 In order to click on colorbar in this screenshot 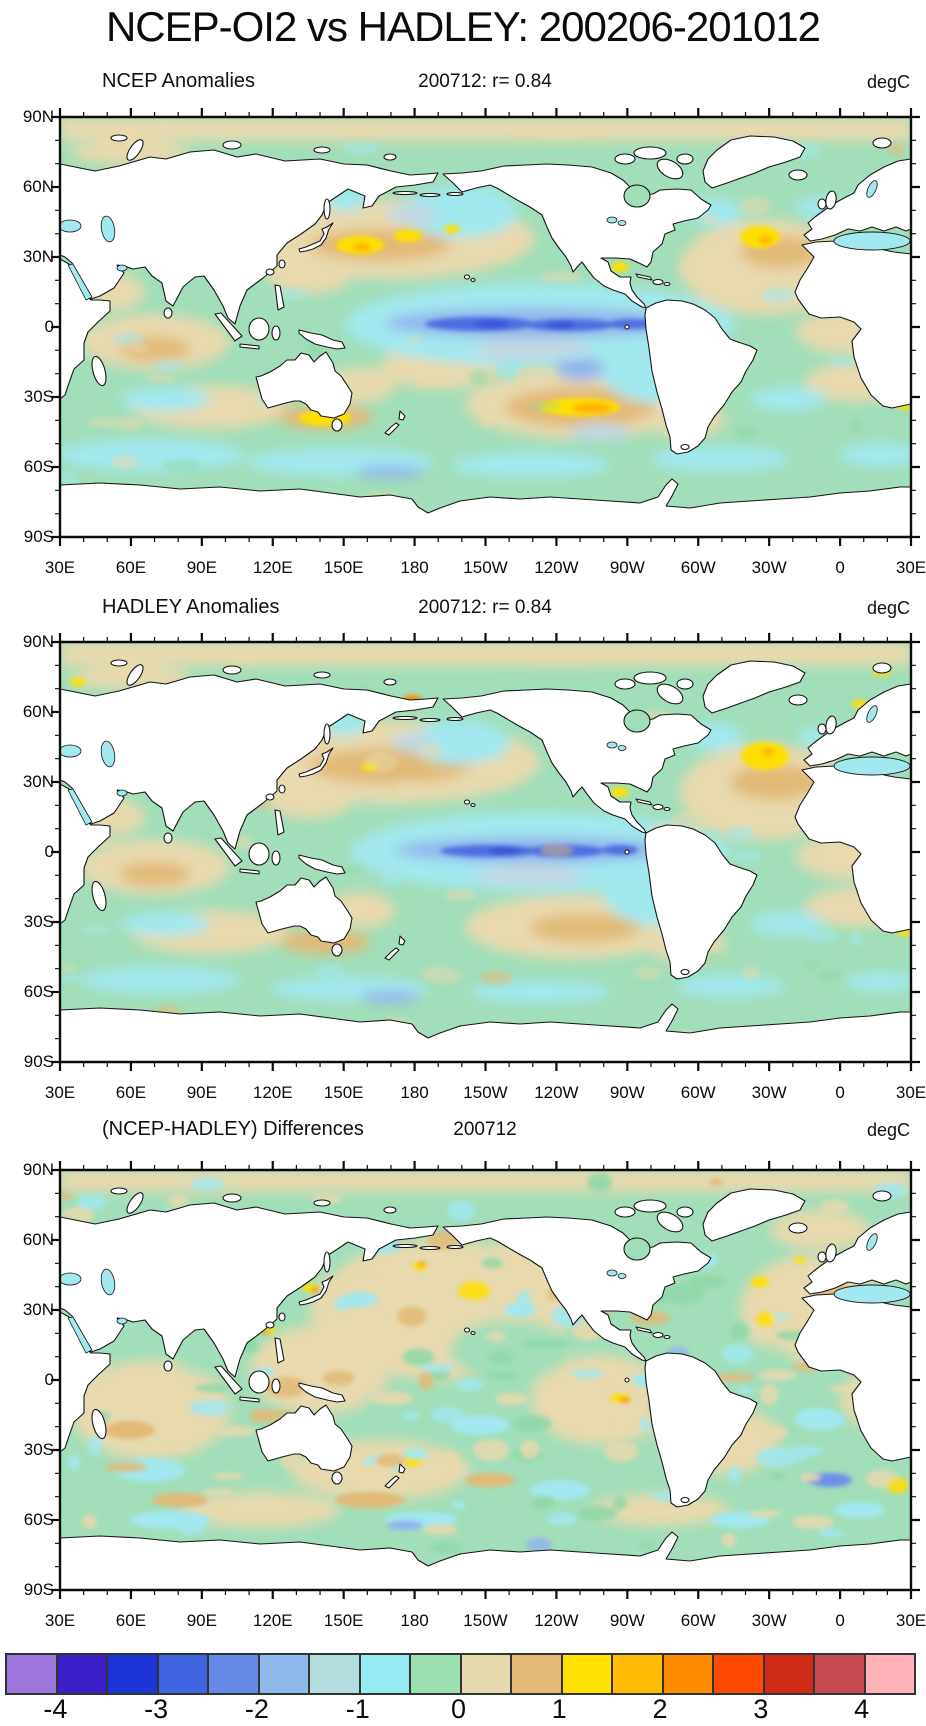, I will do `click(460, 1674)`.